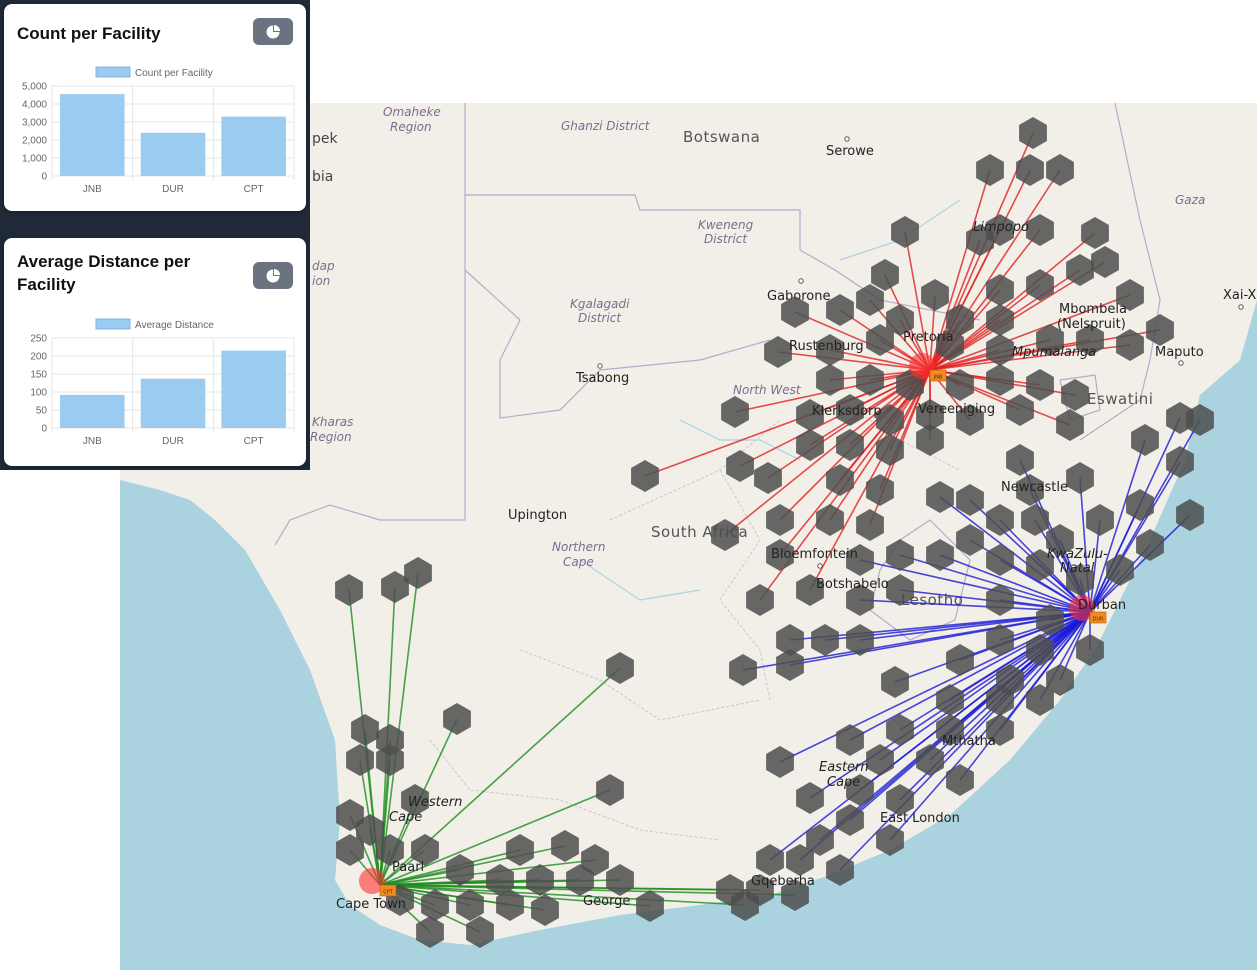 This screenshot has height=970, width=1257. What do you see at coordinates (253, 146) in the screenshot?
I see `bar-cpt` at bounding box center [253, 146].